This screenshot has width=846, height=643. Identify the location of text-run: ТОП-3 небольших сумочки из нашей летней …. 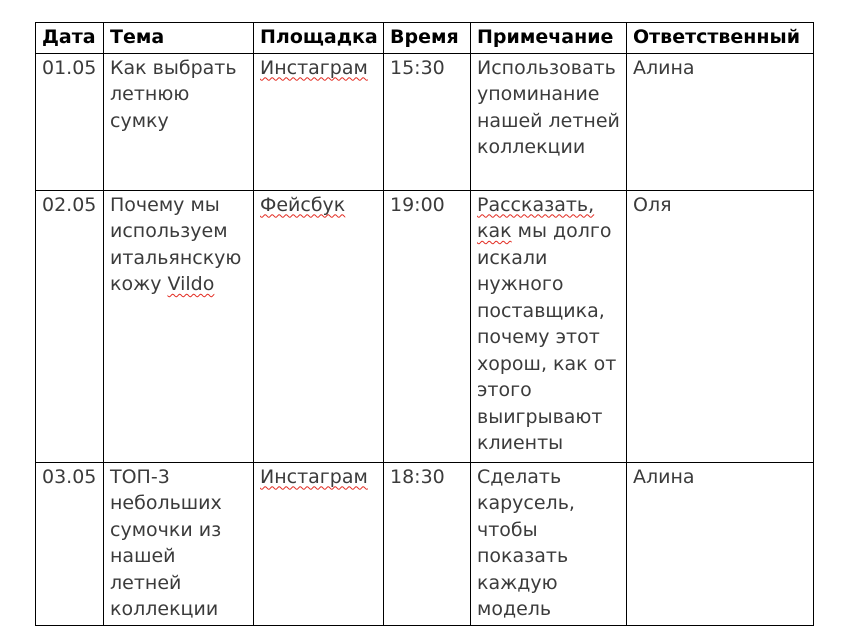
(166, 543).